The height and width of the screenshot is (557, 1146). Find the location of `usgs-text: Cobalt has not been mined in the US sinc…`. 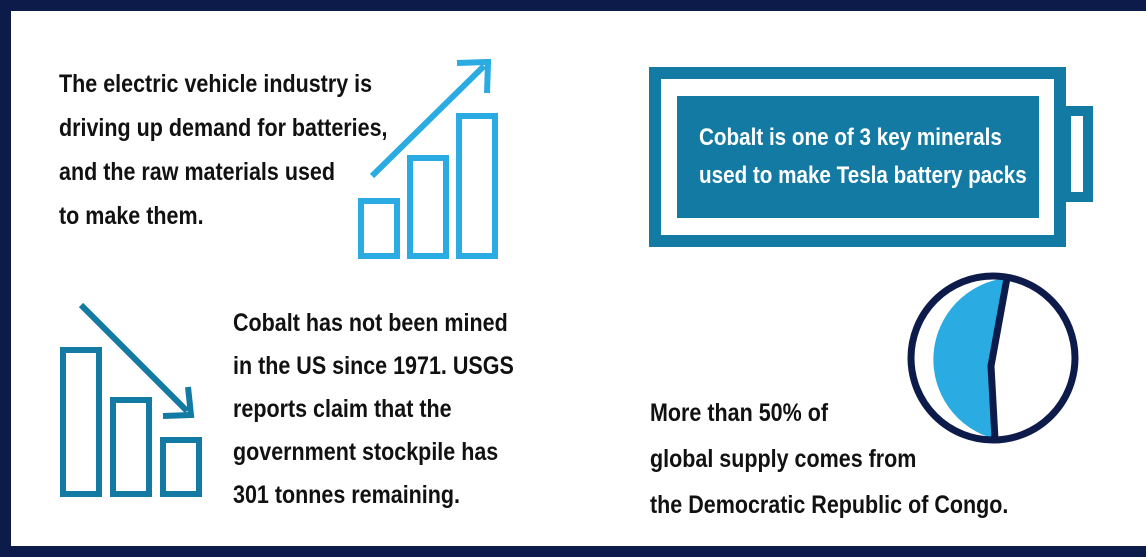

usgs-text: Cobalt has not been mined in the US sinc… is located at coordinates (373, 409).